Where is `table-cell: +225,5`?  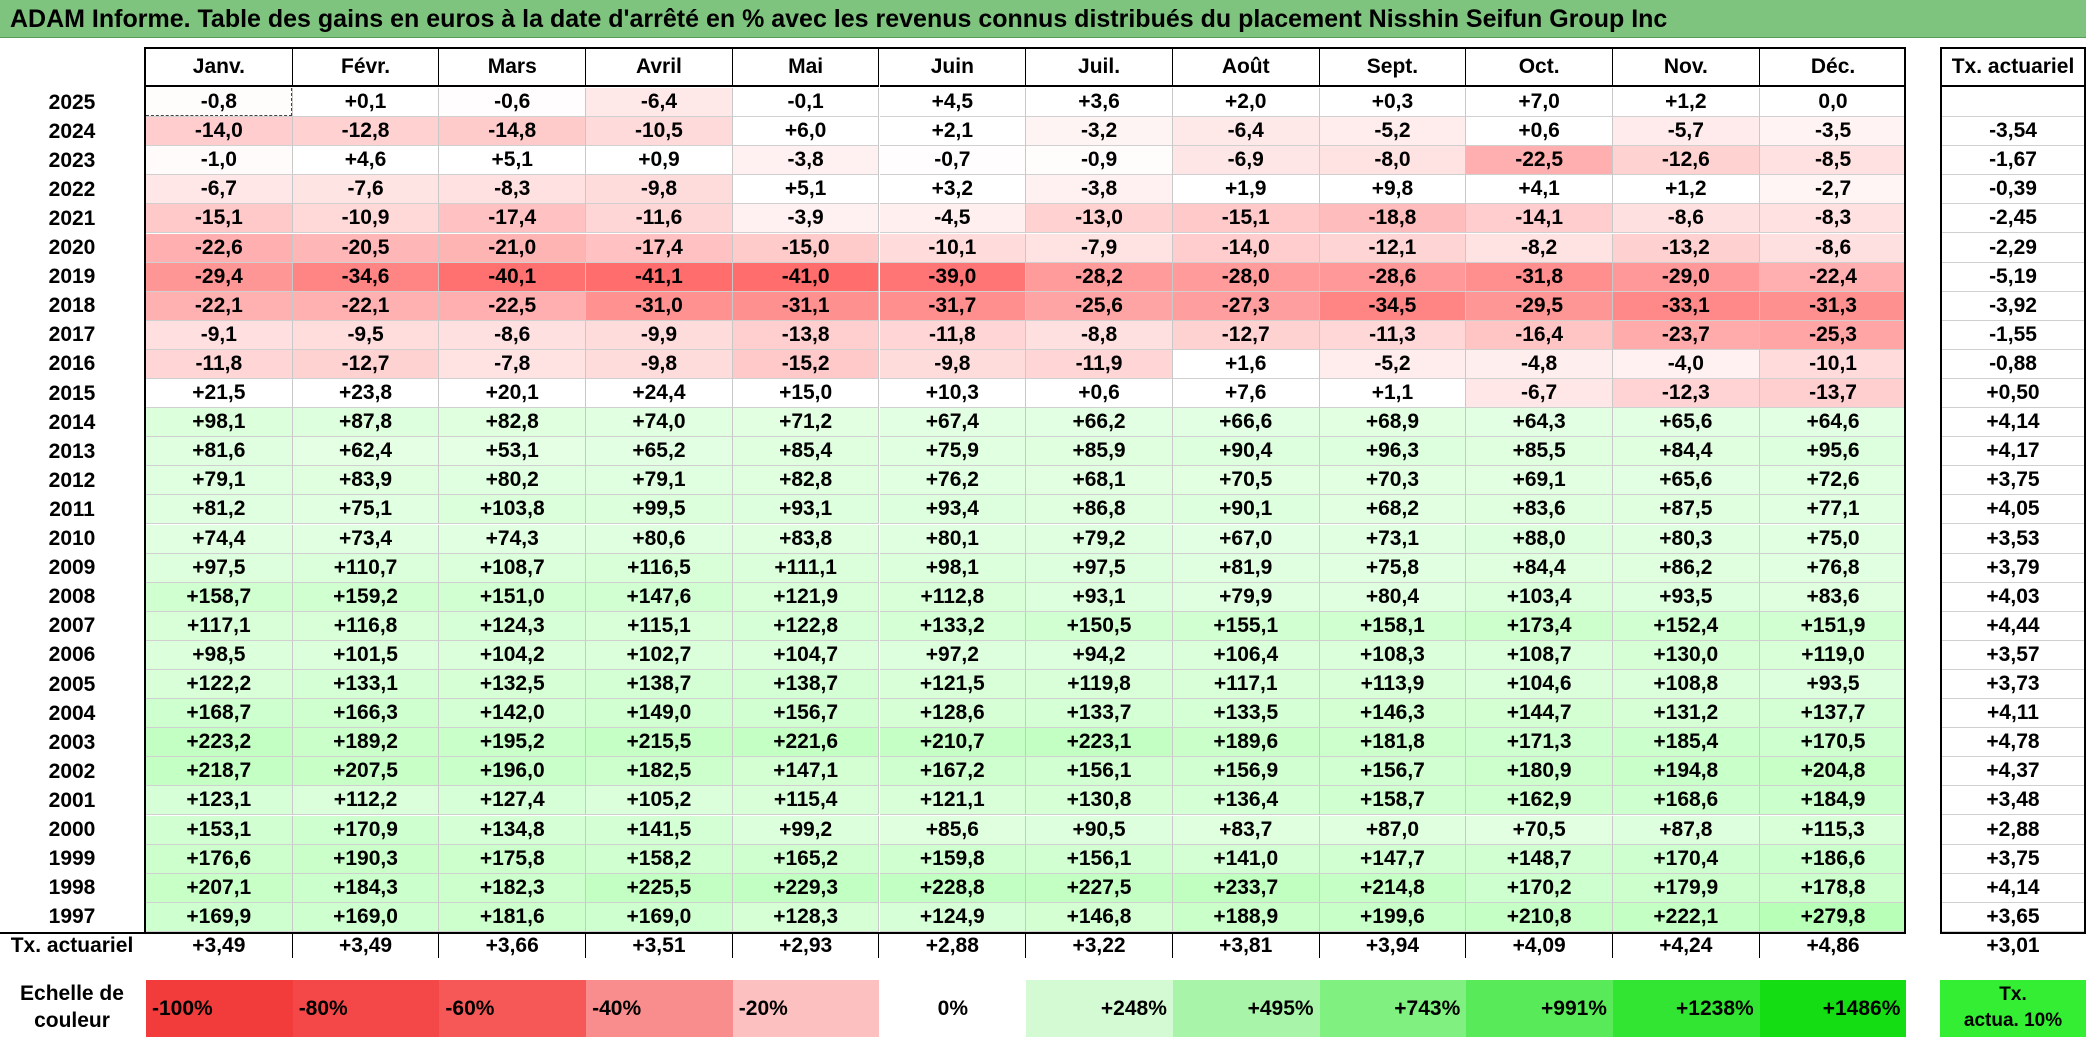
table-cell: +225,5 is located at coordinates (659, 888).